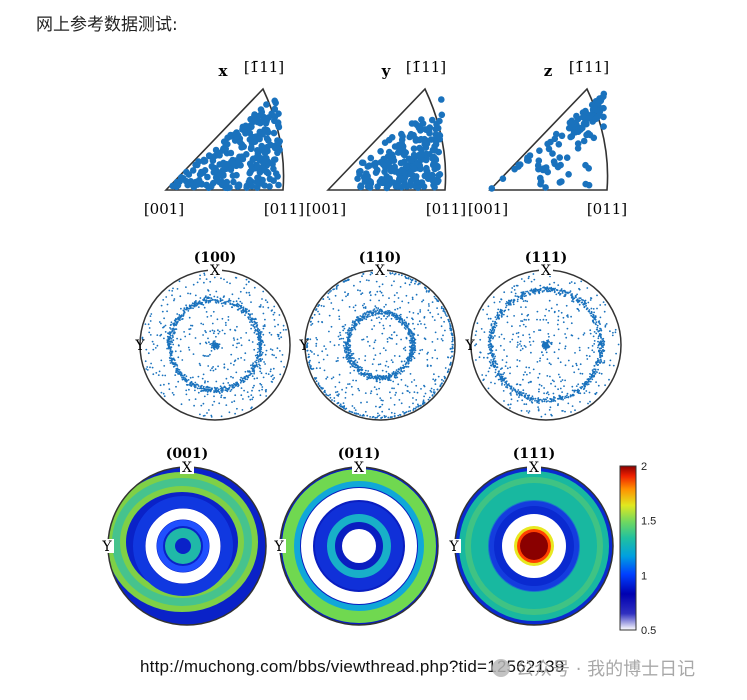  I want to click on pf-panel-111: (111) X Y, so click(543, 335).